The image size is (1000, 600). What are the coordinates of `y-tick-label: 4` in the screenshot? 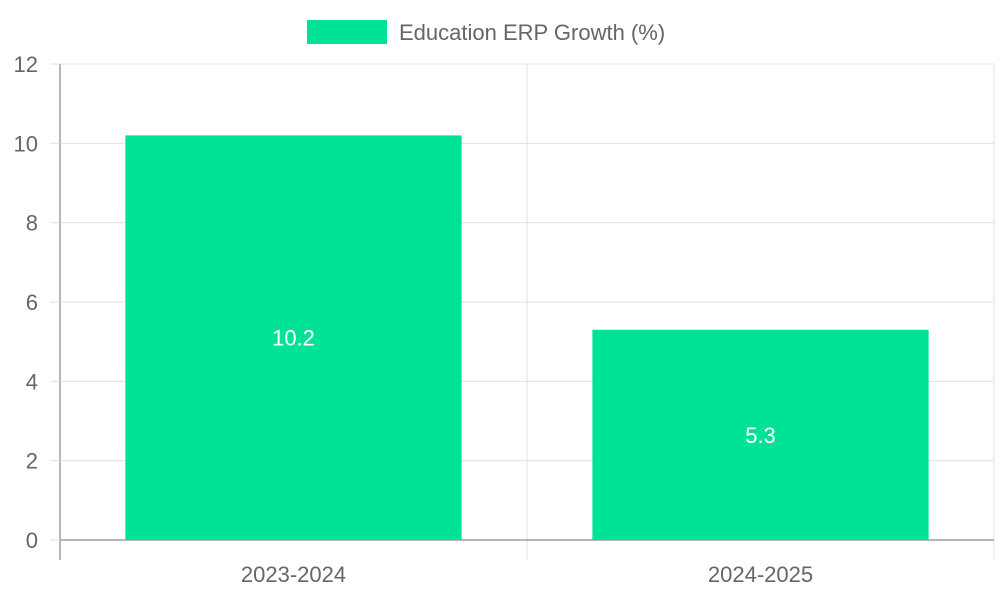 It's located at (32, 381).